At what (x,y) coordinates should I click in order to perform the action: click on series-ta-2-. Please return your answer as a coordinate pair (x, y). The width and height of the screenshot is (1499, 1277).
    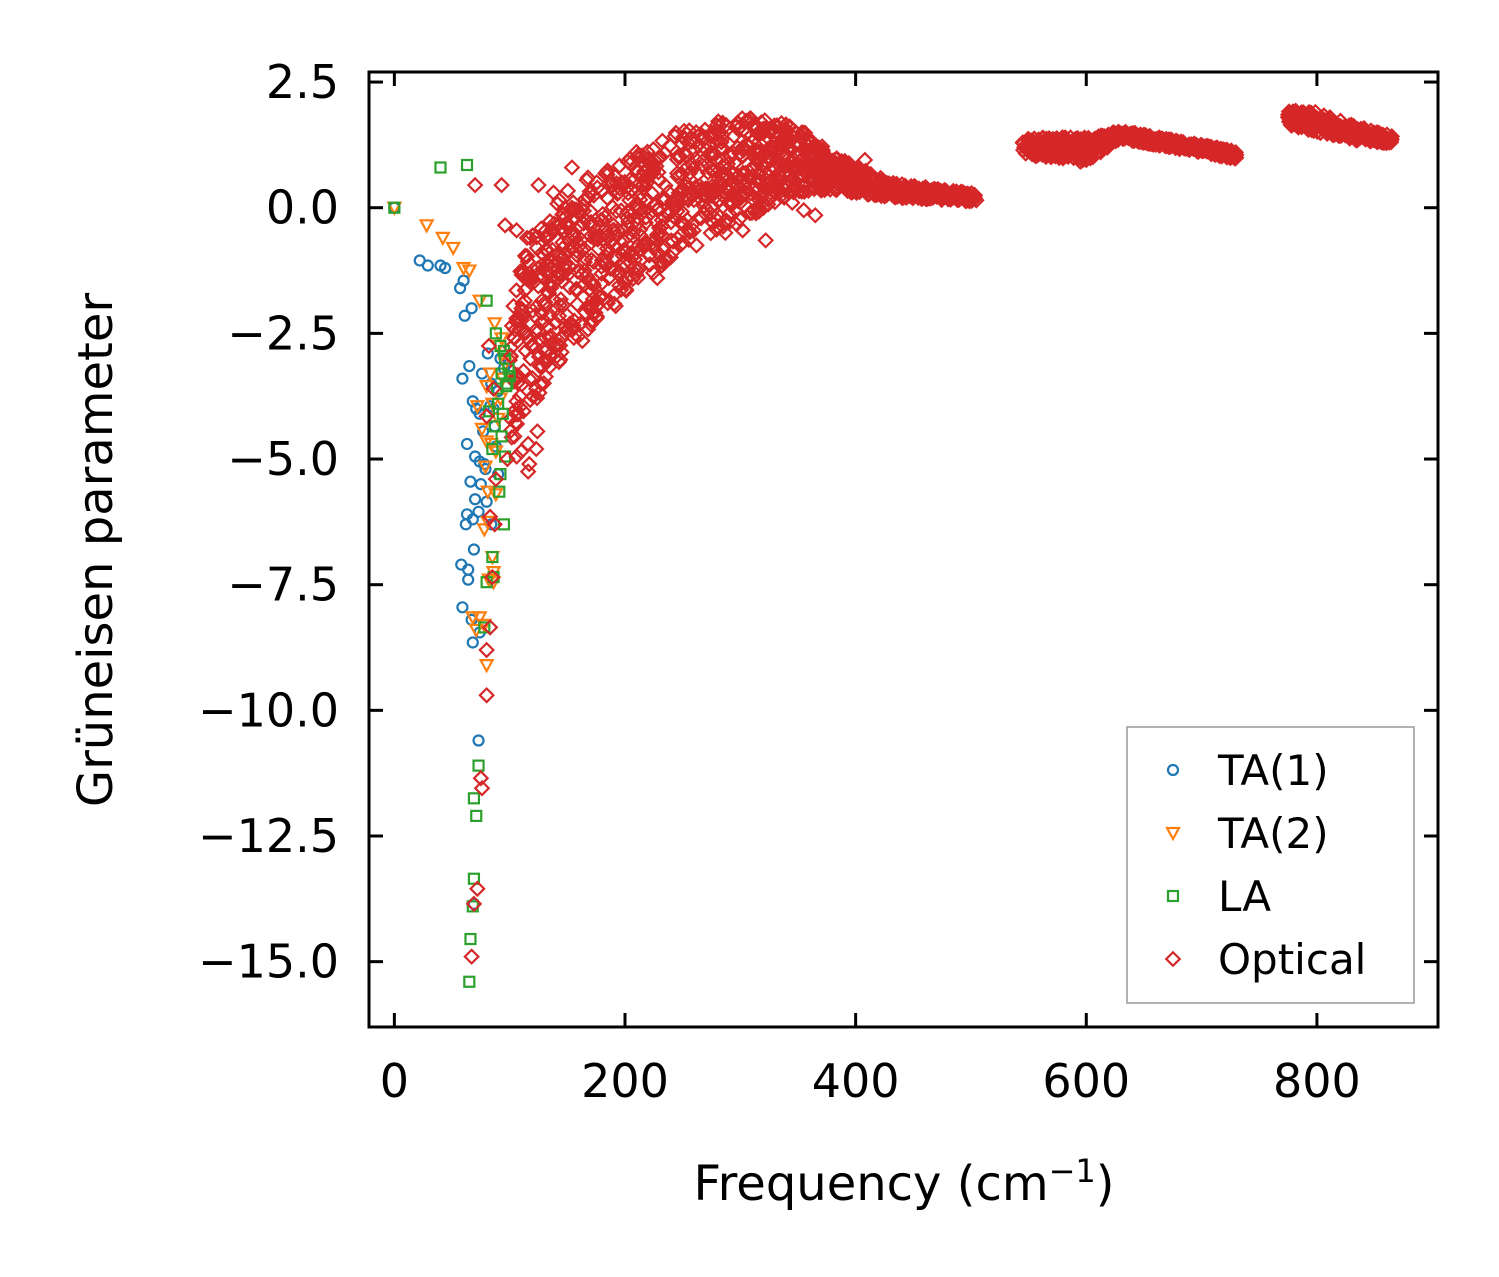
    Looking at the image, I should click on (449, 437).